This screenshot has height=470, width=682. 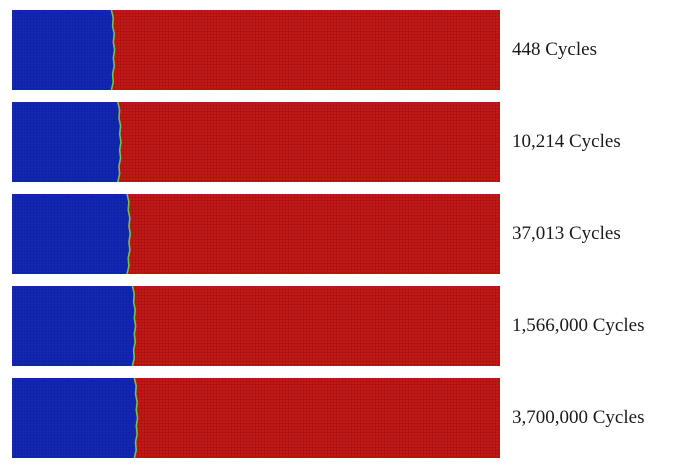 I want to click on cycle-label: 10,214 Cycles, so click(x=566, y=141).